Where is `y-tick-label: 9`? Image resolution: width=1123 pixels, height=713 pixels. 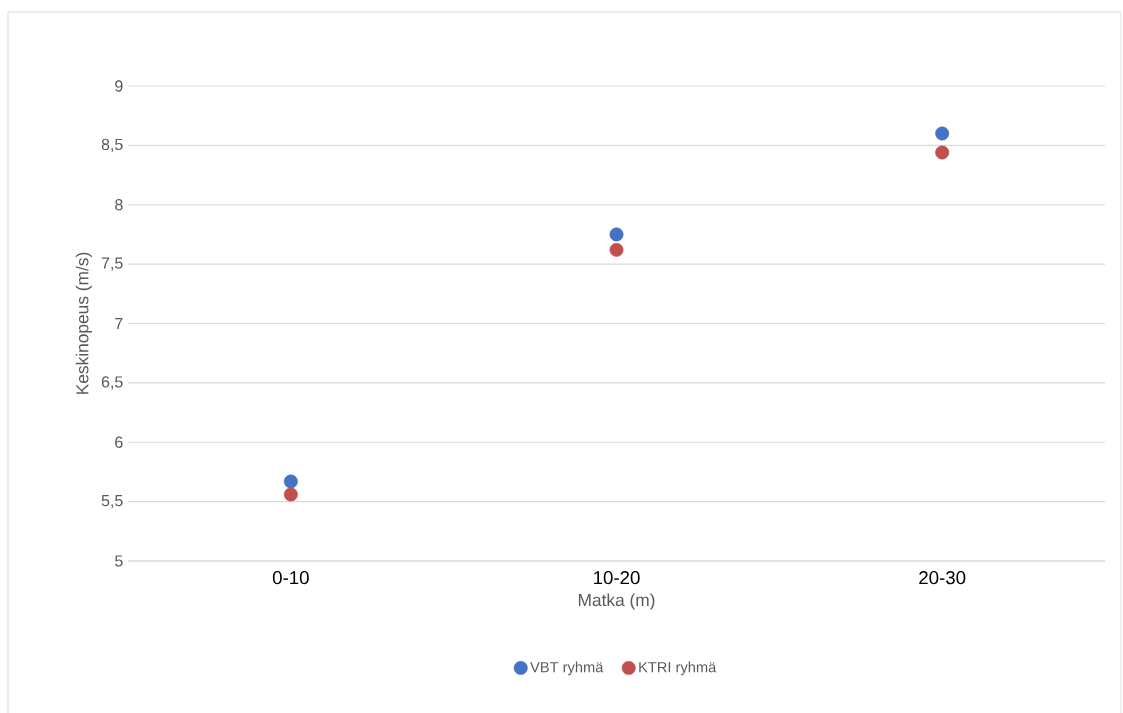
y-tick-label: 9 is located at coordinates (119, 86).